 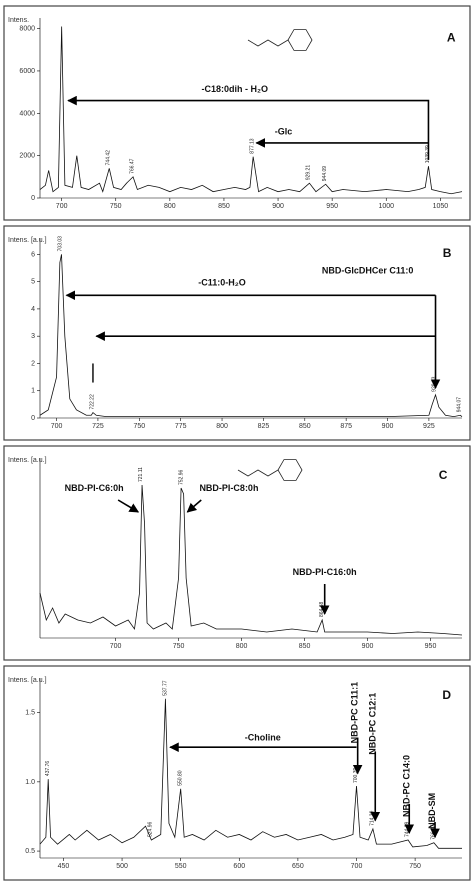 What do you see at coordinates (94, 488) in the screenshot?
I see `annotation: NBD-PI-C6:0h` at bounding box center [94, 488].